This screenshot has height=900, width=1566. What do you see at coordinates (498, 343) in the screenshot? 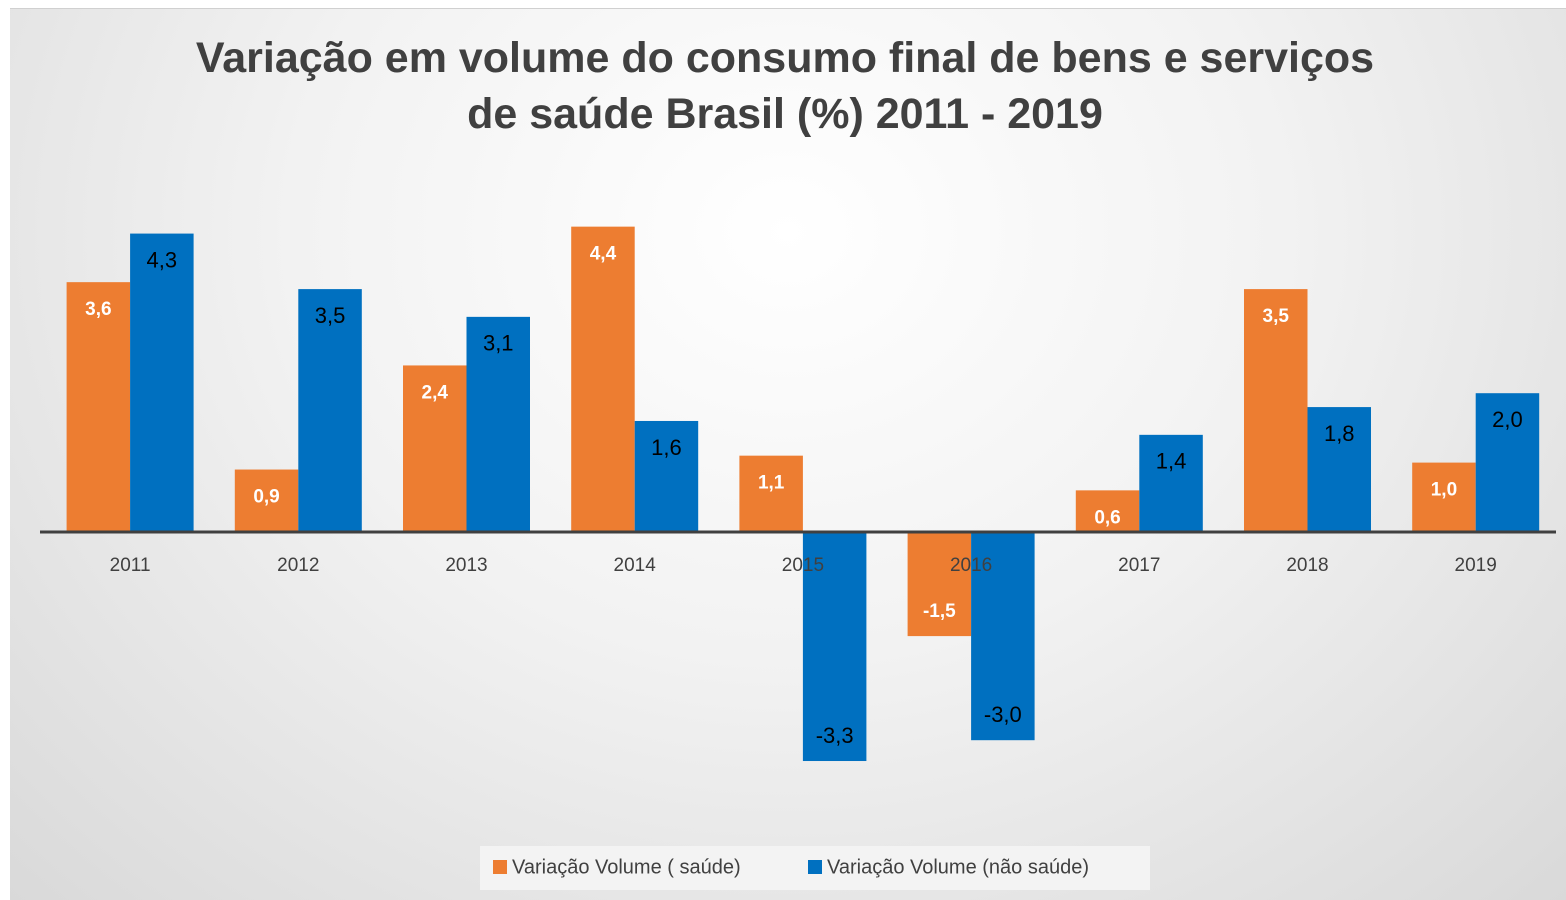
I see `data-label: 3,1` at bounding box center [498, 343].